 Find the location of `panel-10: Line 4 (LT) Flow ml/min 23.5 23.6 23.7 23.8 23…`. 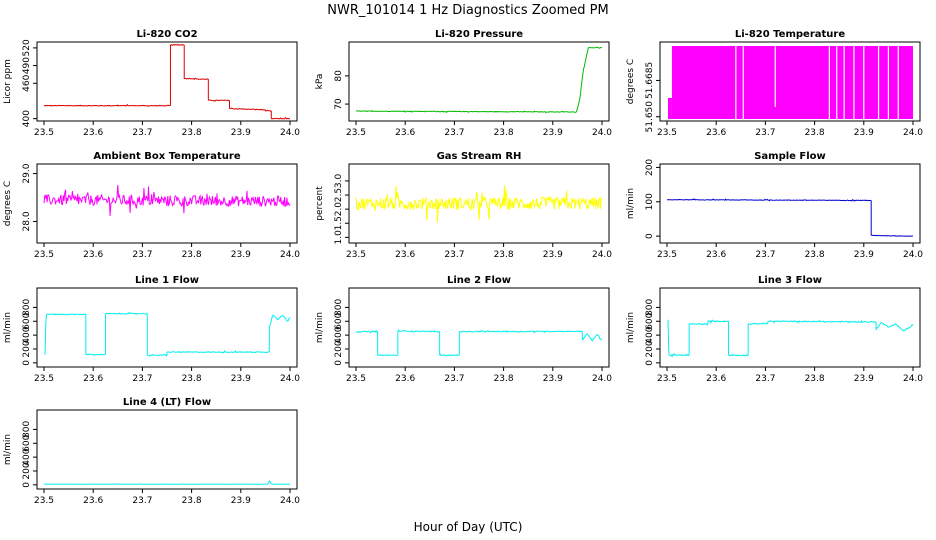

panel-10: Line 4 (LT) Flow ml/min 23.5 23.6 23.7 23.8 23… is located at coordinates (151, 451).